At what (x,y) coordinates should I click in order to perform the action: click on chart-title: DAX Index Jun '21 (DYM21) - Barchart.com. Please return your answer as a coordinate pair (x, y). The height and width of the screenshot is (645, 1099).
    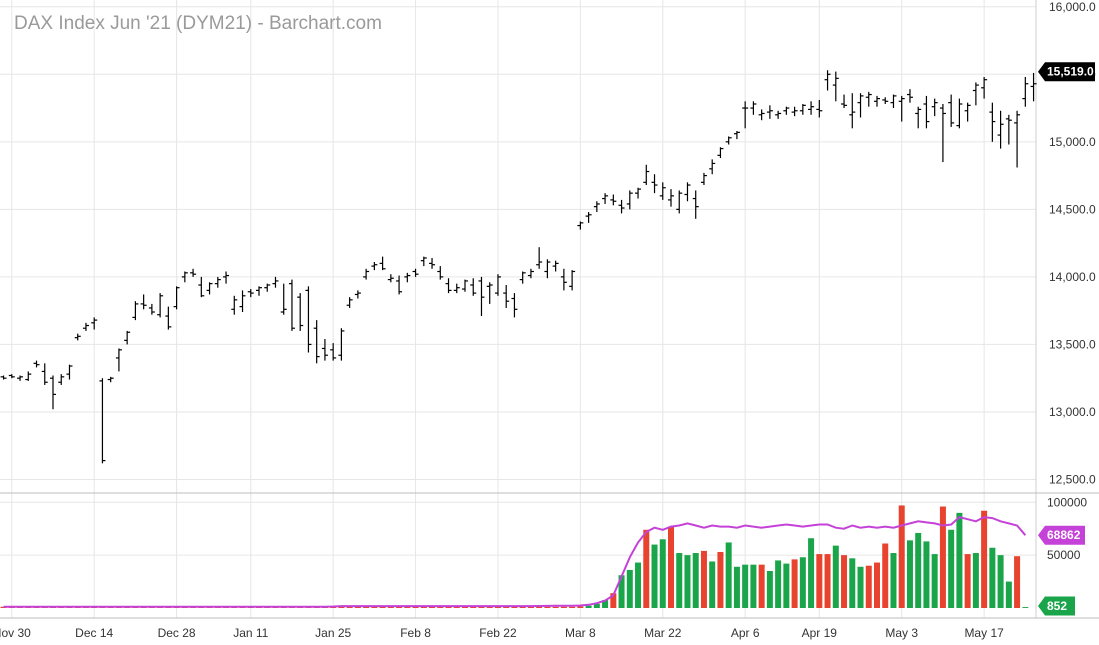
    Looking at the image, I should click on (198, 23).